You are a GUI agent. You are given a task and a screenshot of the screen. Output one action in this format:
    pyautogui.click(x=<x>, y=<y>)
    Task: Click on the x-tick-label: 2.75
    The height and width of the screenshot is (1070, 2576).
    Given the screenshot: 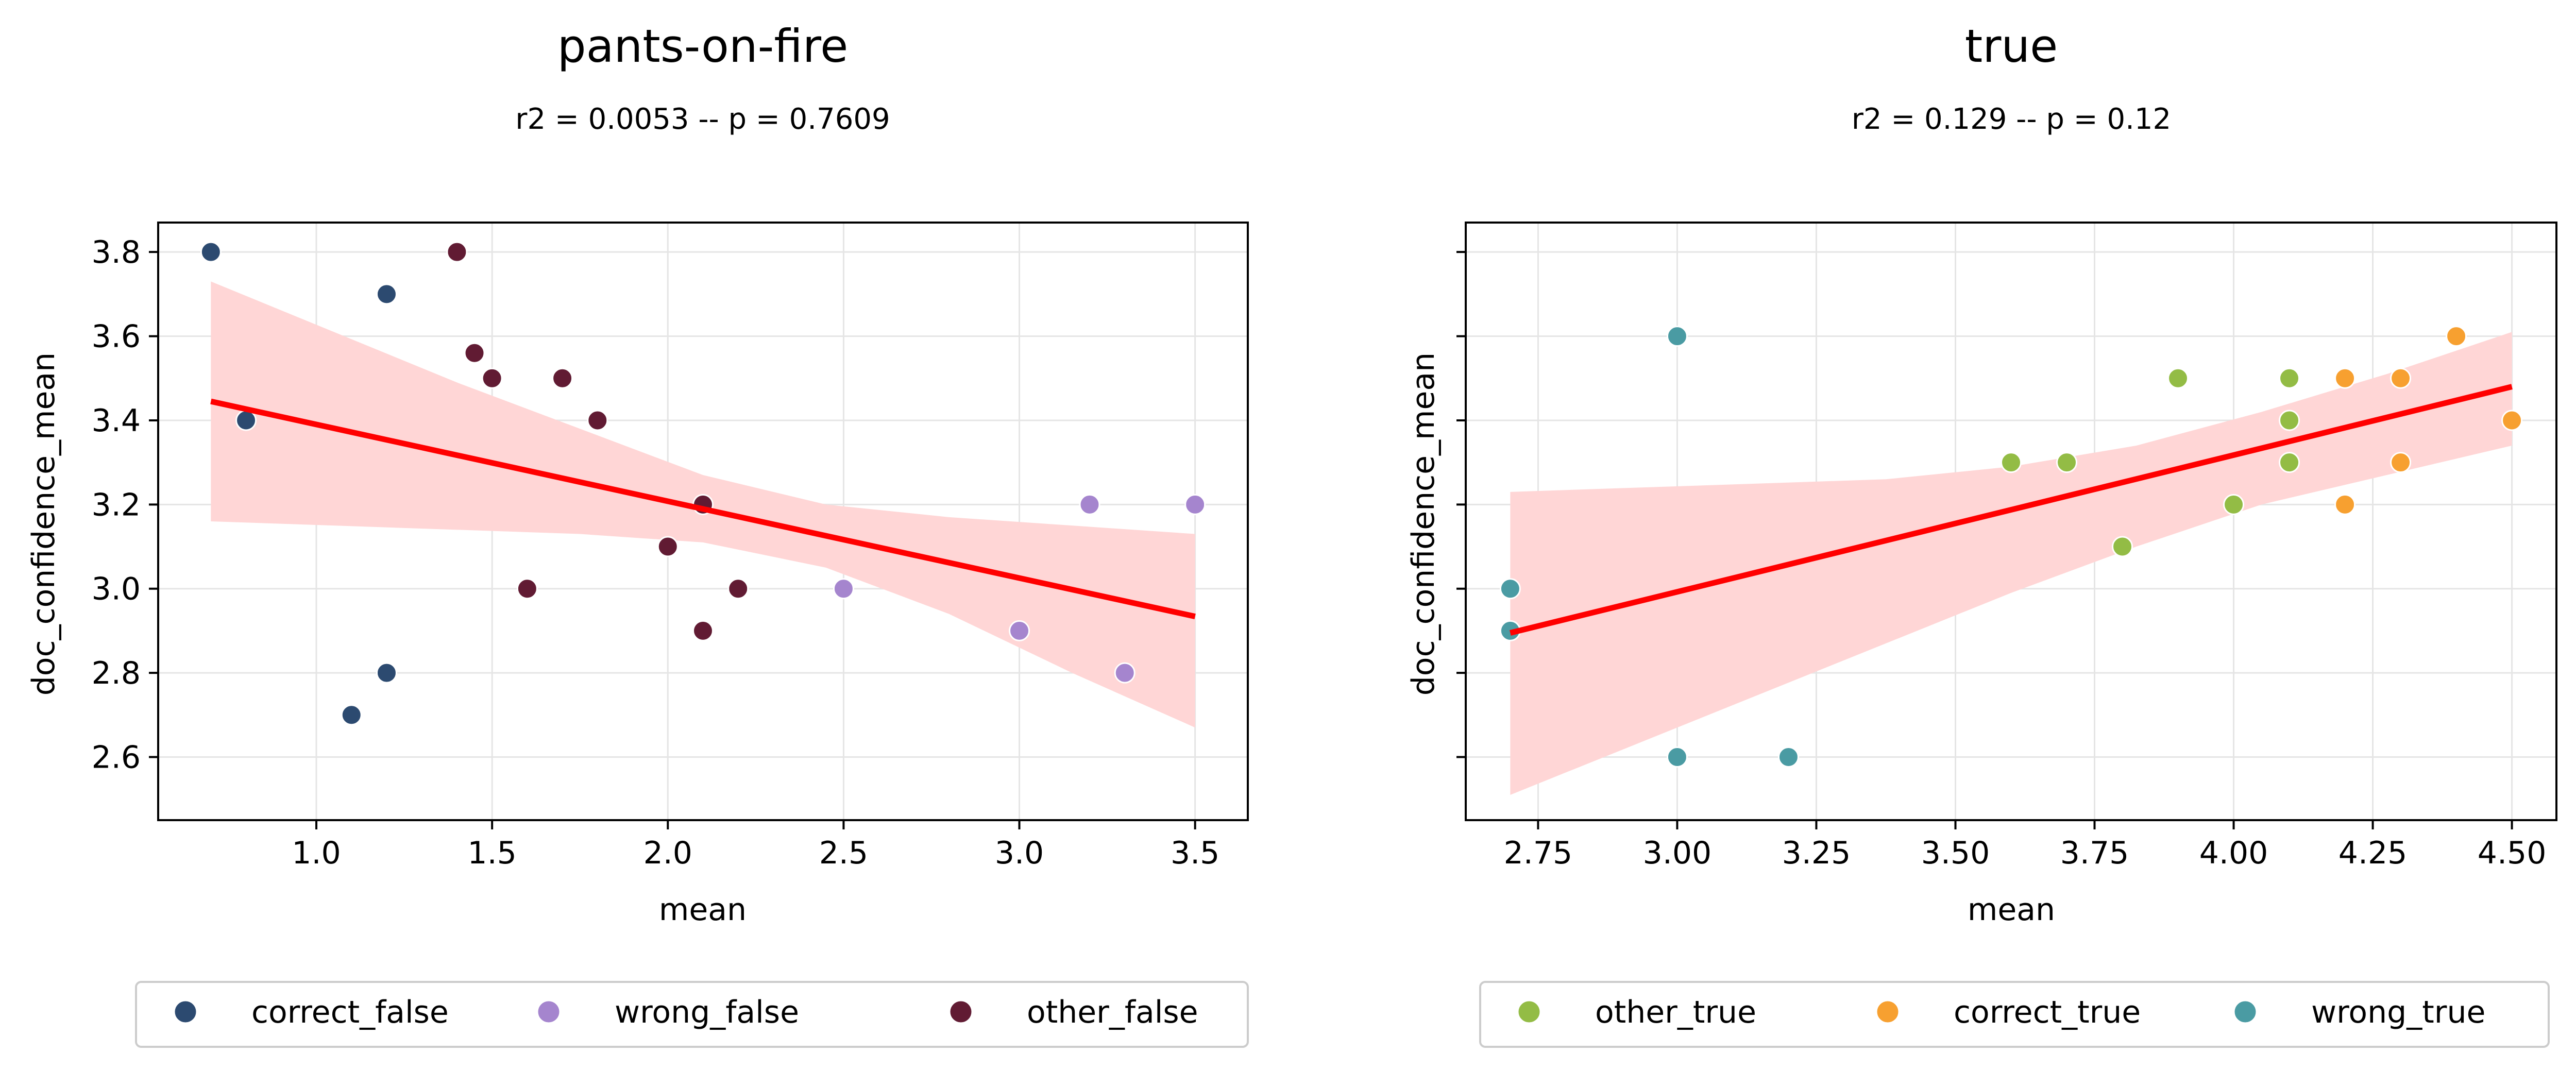 What is the action you would take?
    pyautogui.click(x=1538, y=853)
    